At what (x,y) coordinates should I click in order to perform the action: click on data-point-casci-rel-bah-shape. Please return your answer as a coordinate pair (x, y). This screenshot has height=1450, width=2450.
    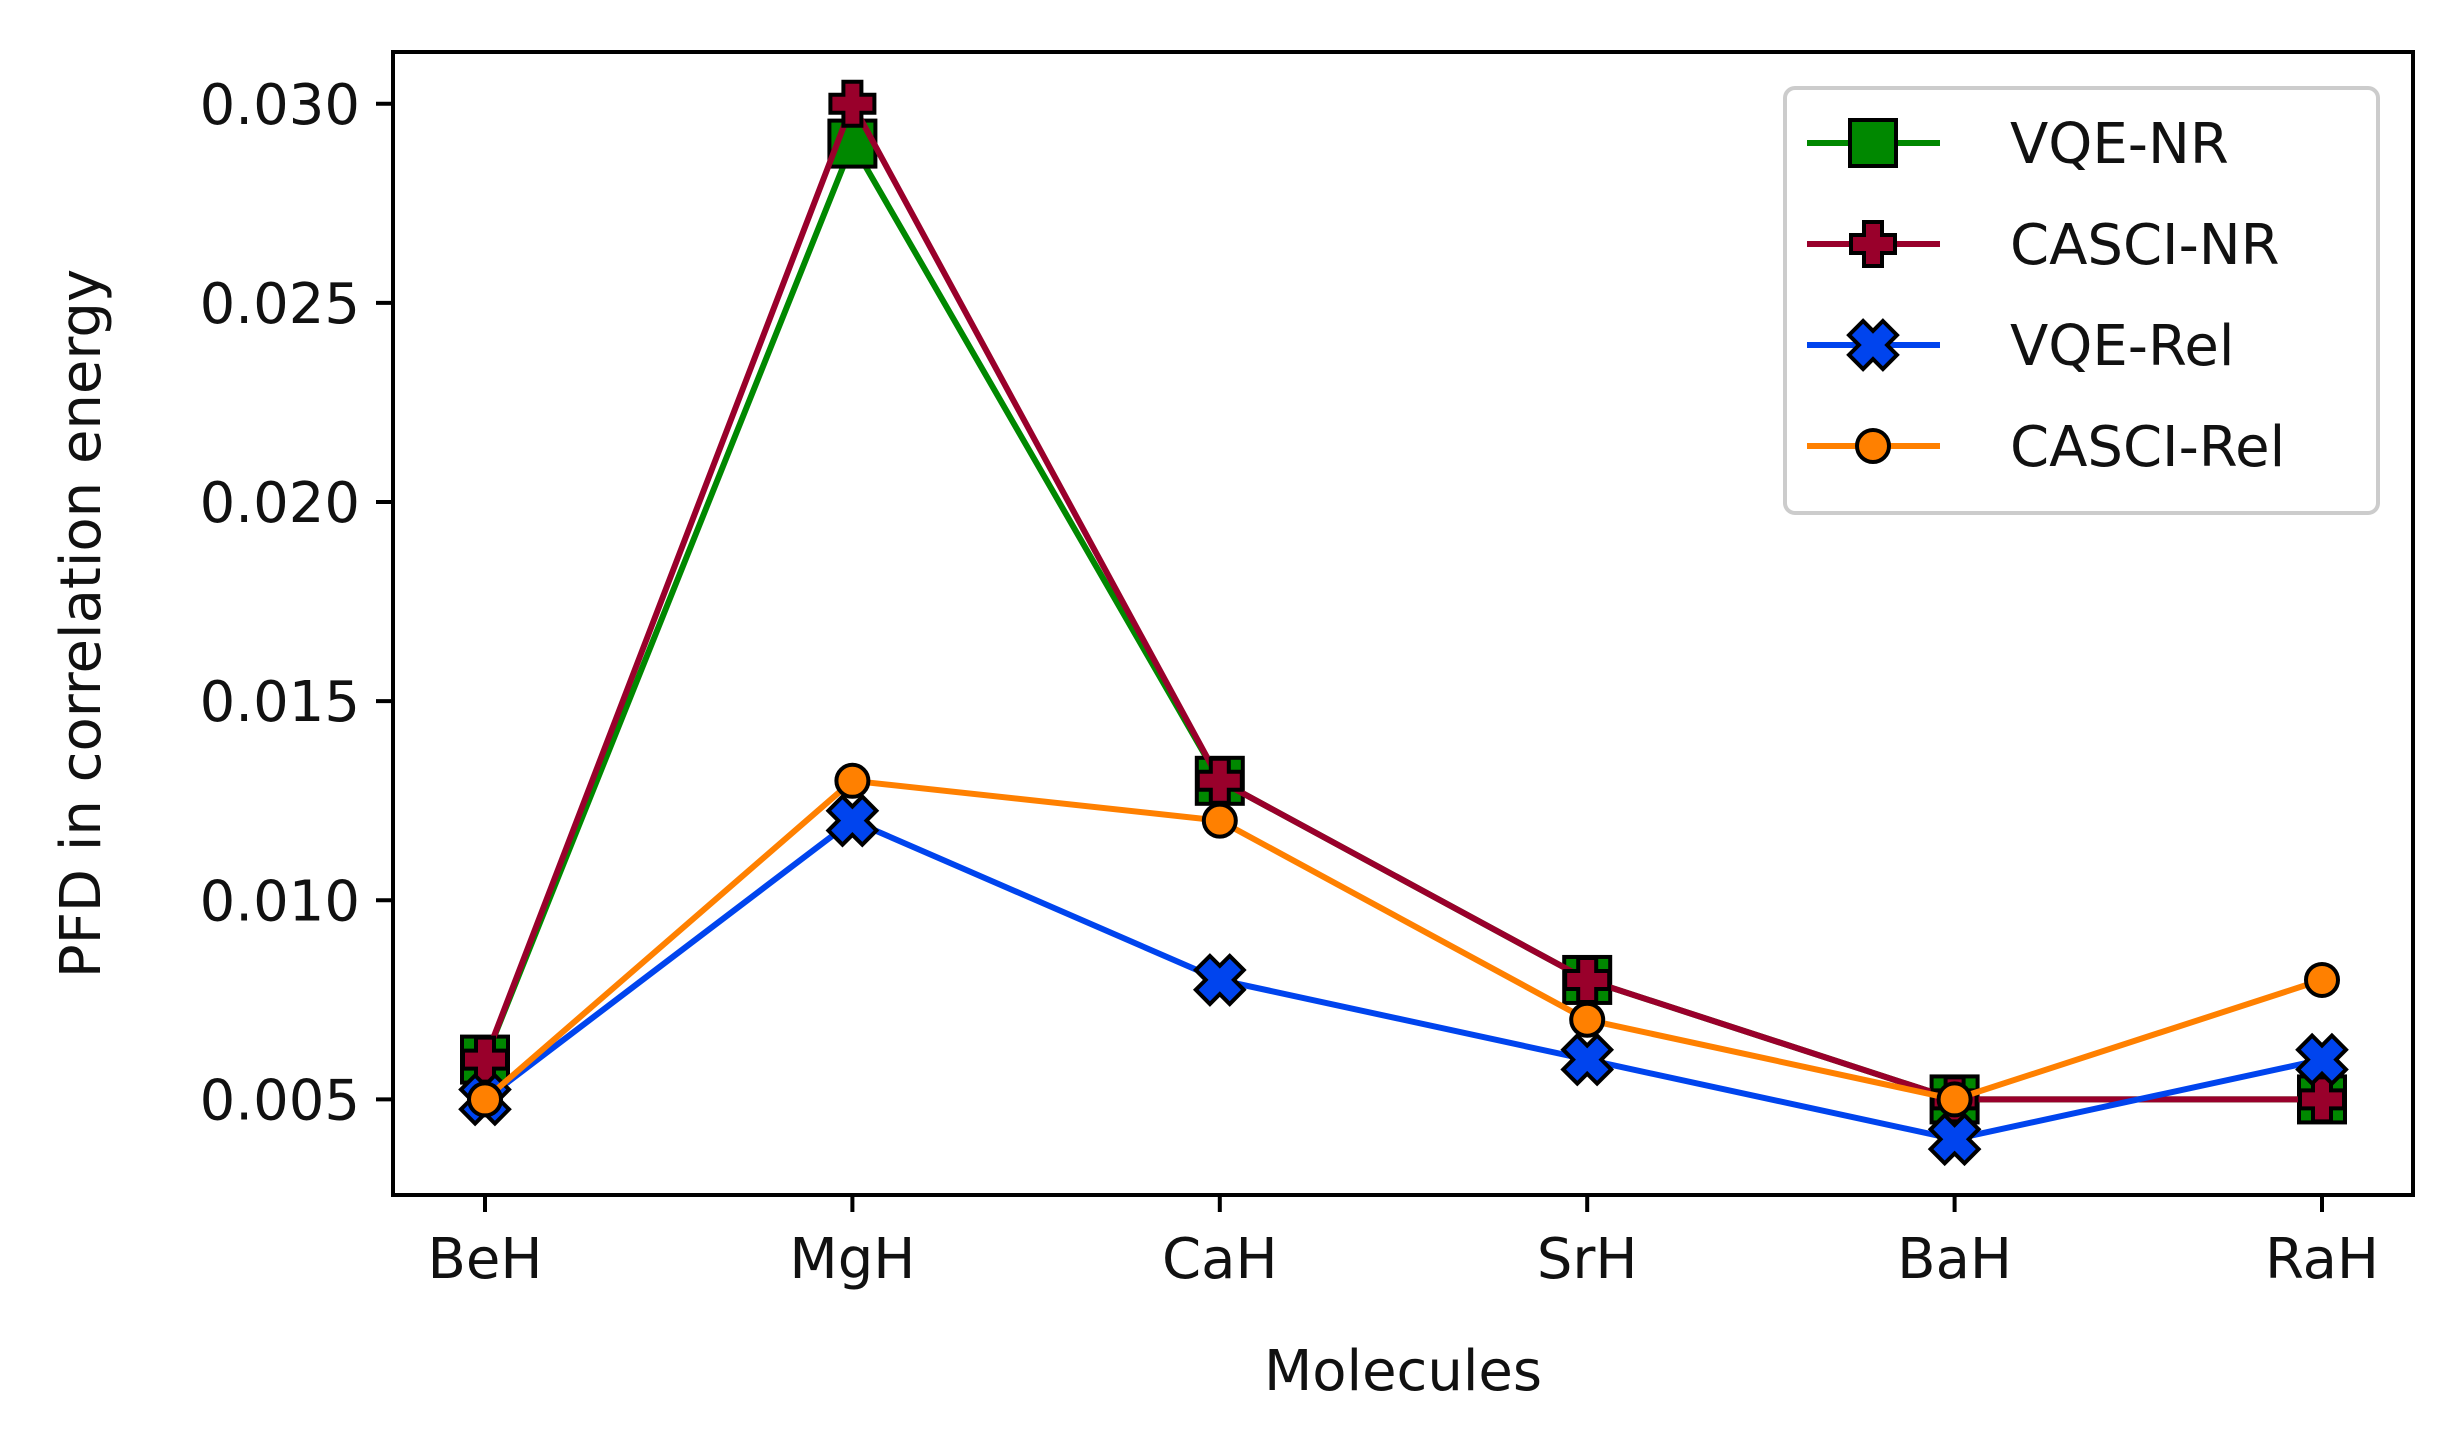
    Looking at the image, I should click on (1954, 1099).